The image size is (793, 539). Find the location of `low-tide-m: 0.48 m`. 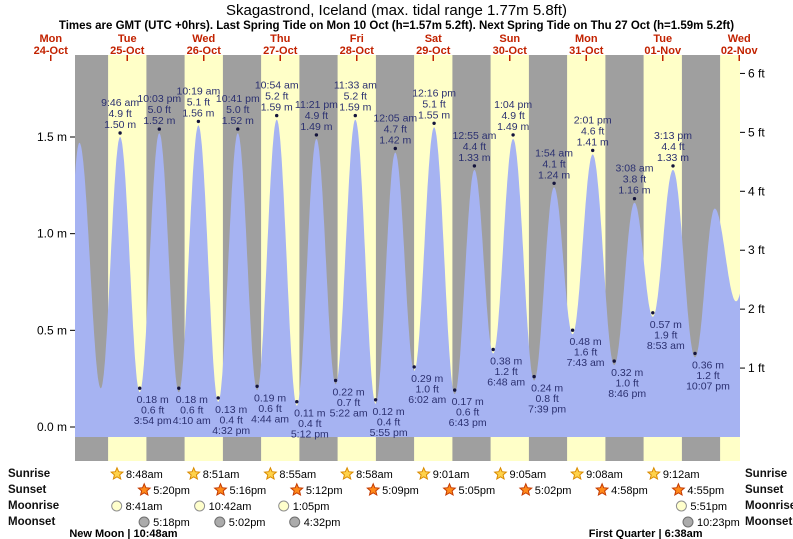

low-tide-m: 0.48 m is located at coordinates (586, 342).